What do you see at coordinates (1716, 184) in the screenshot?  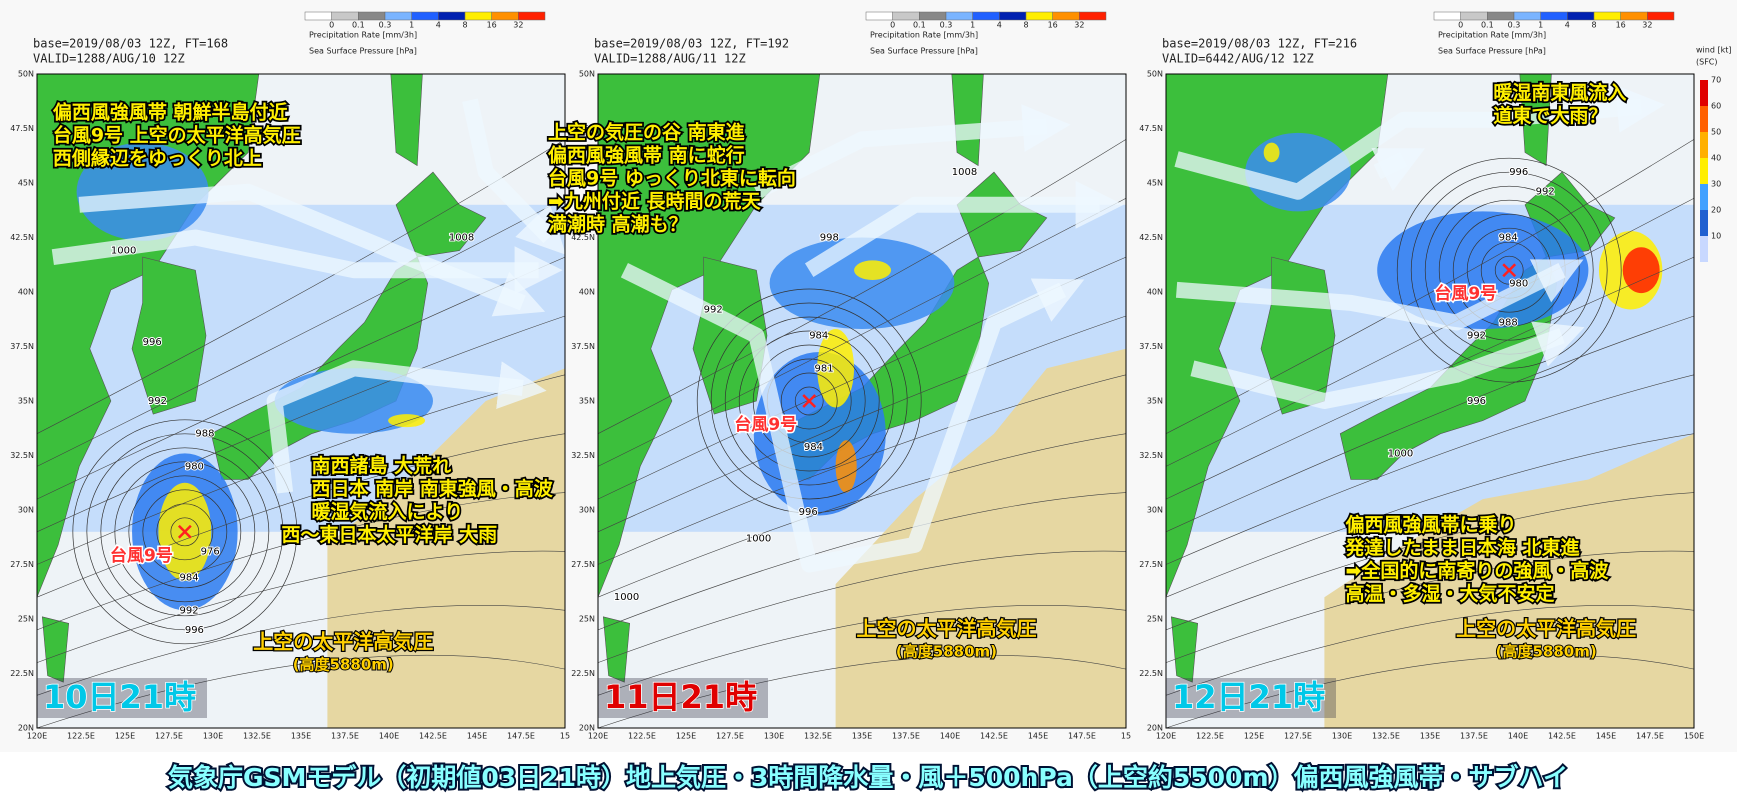 I see `wind-label: 30` at bounding box center [1716, 184].